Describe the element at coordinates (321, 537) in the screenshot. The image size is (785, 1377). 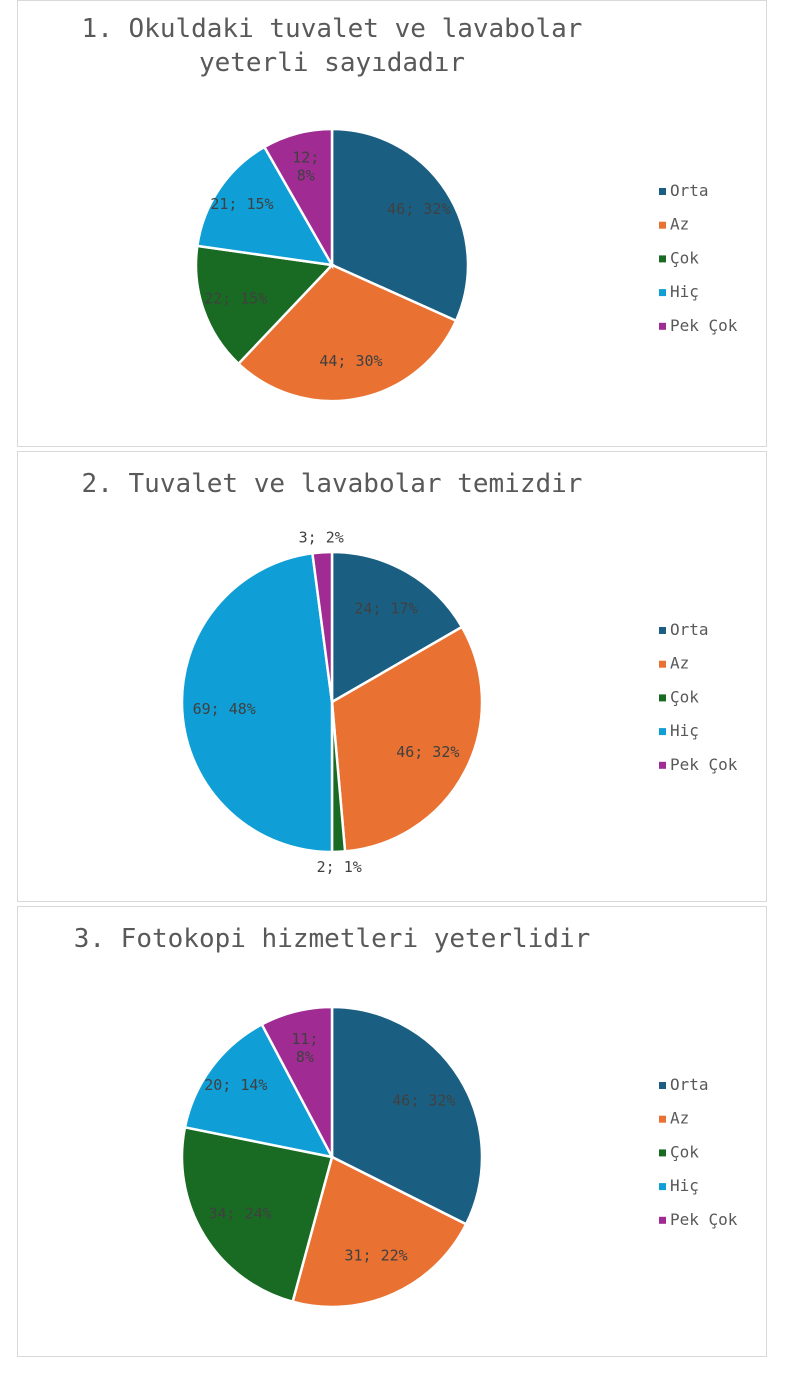
I see `data-label-pek-cok: 3; 2%` at that location.